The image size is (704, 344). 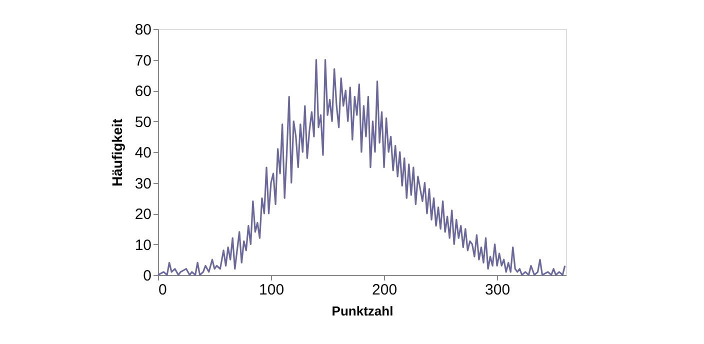 What do you see at coordinates (143, 122) in the screenshot?
I see `y-tick-label: 50` at bounding box center [143, 122].